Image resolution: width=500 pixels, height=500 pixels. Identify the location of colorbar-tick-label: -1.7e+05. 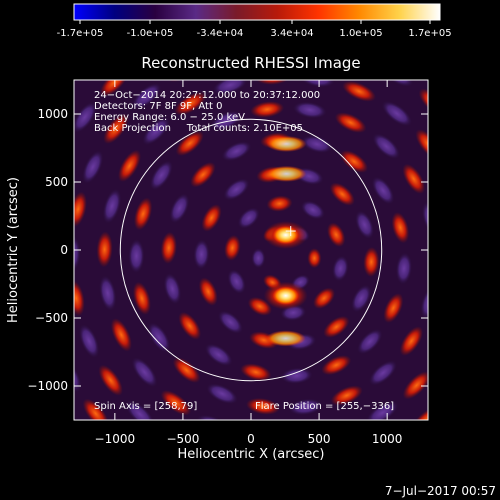
(80, 33).